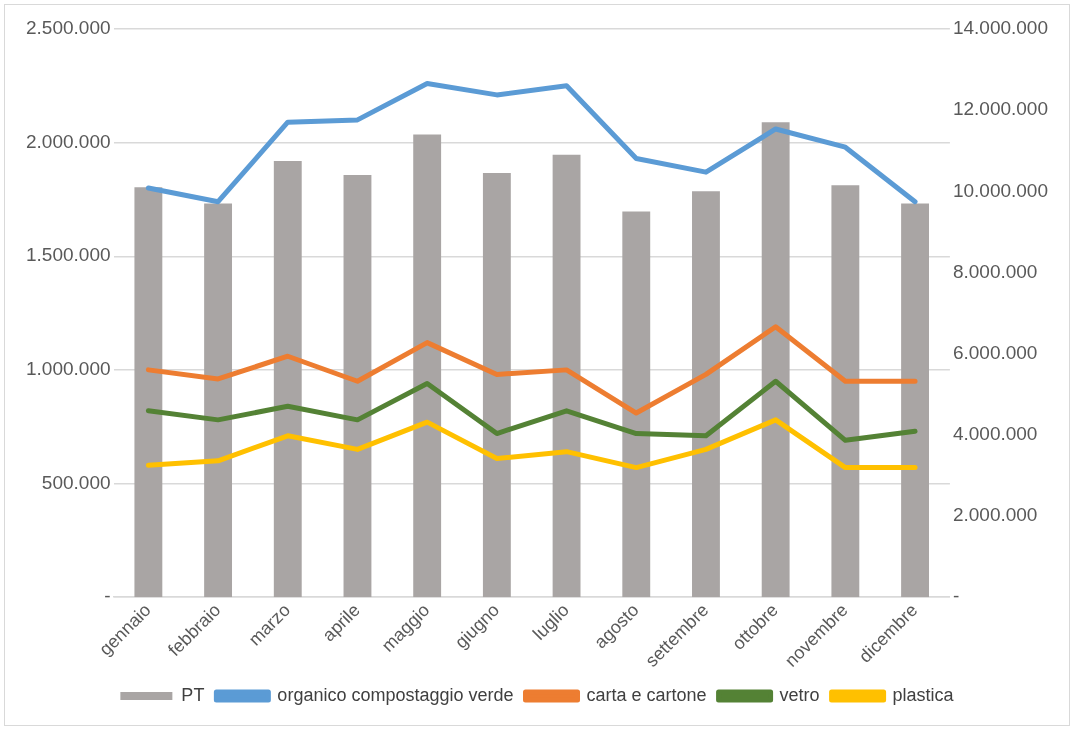  I want to click on y2-tick-label: 10.000.000, so click(1000, 190).